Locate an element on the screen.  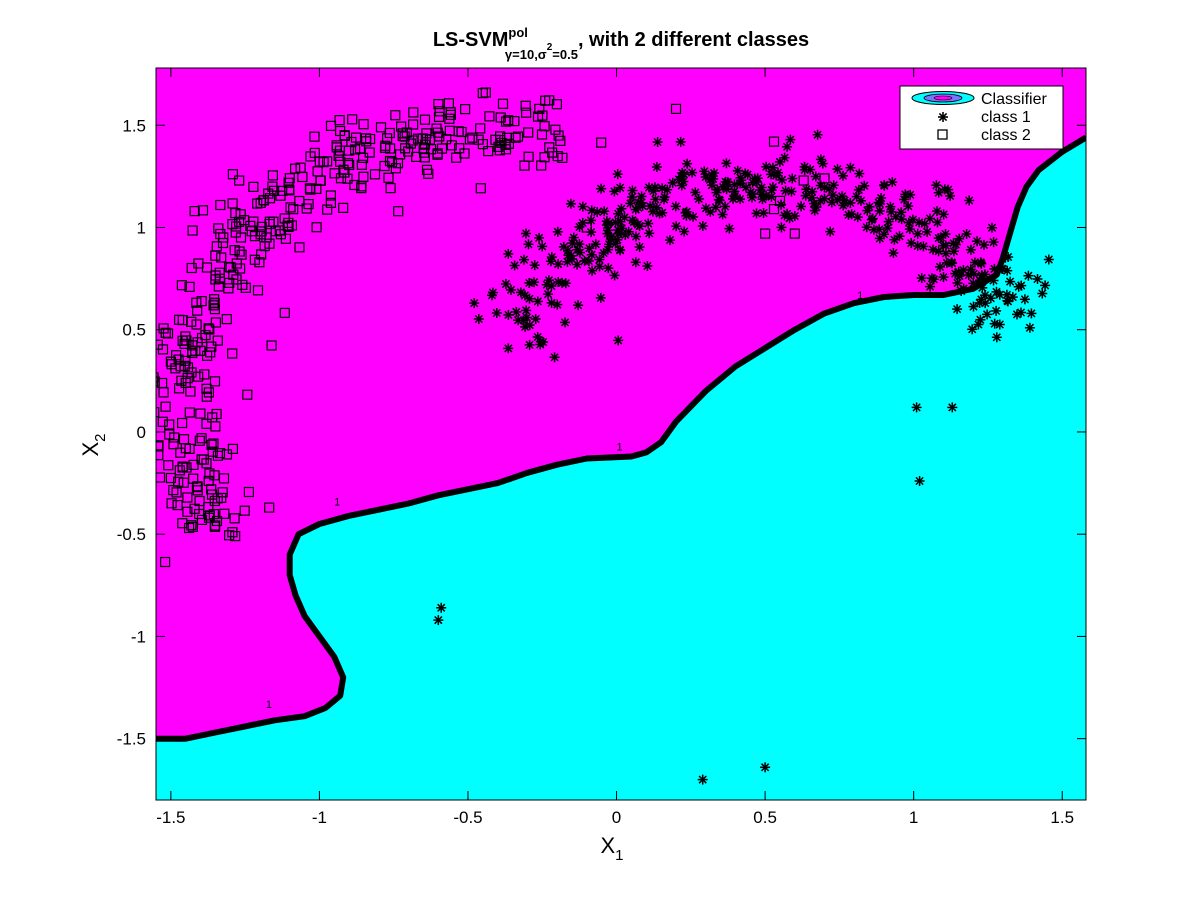
contour-label: 1 is located at coordinates (860, 296).